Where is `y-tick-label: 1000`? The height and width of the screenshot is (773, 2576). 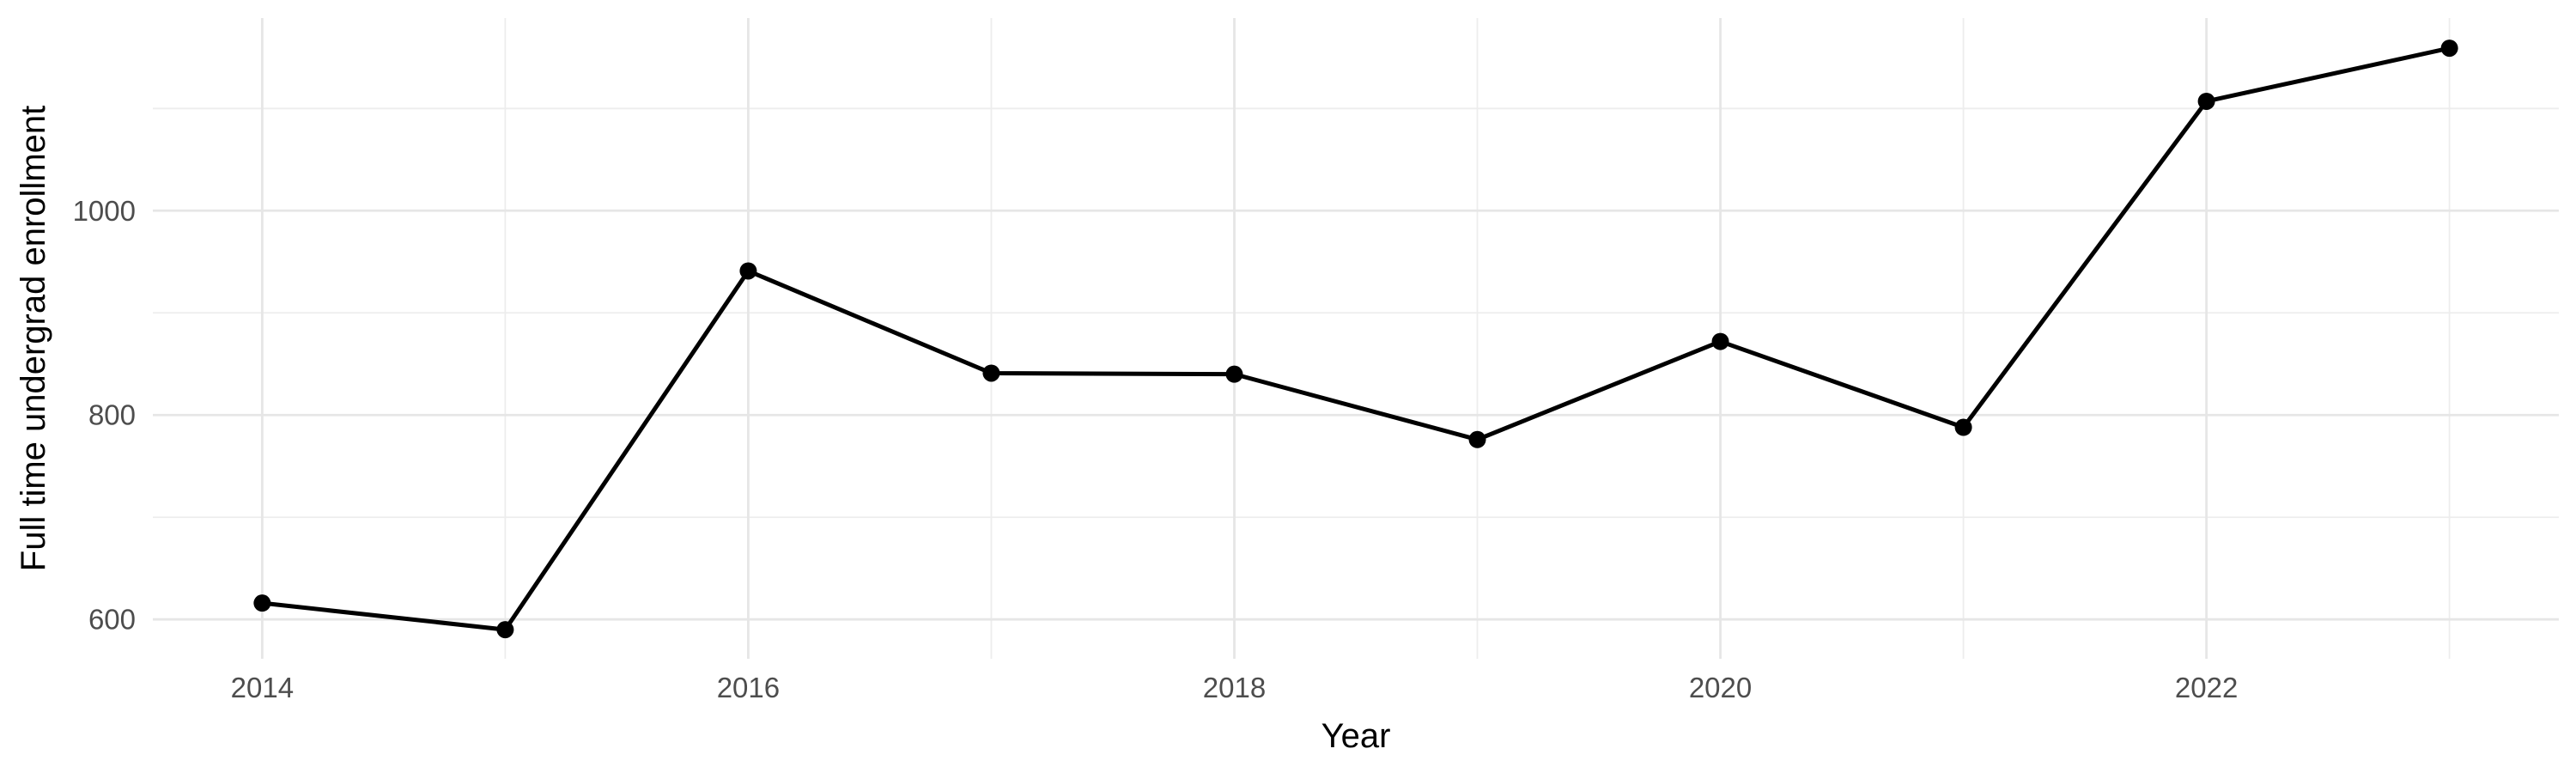 y-tick-label: 1000 is located at coordinates (104, 211).